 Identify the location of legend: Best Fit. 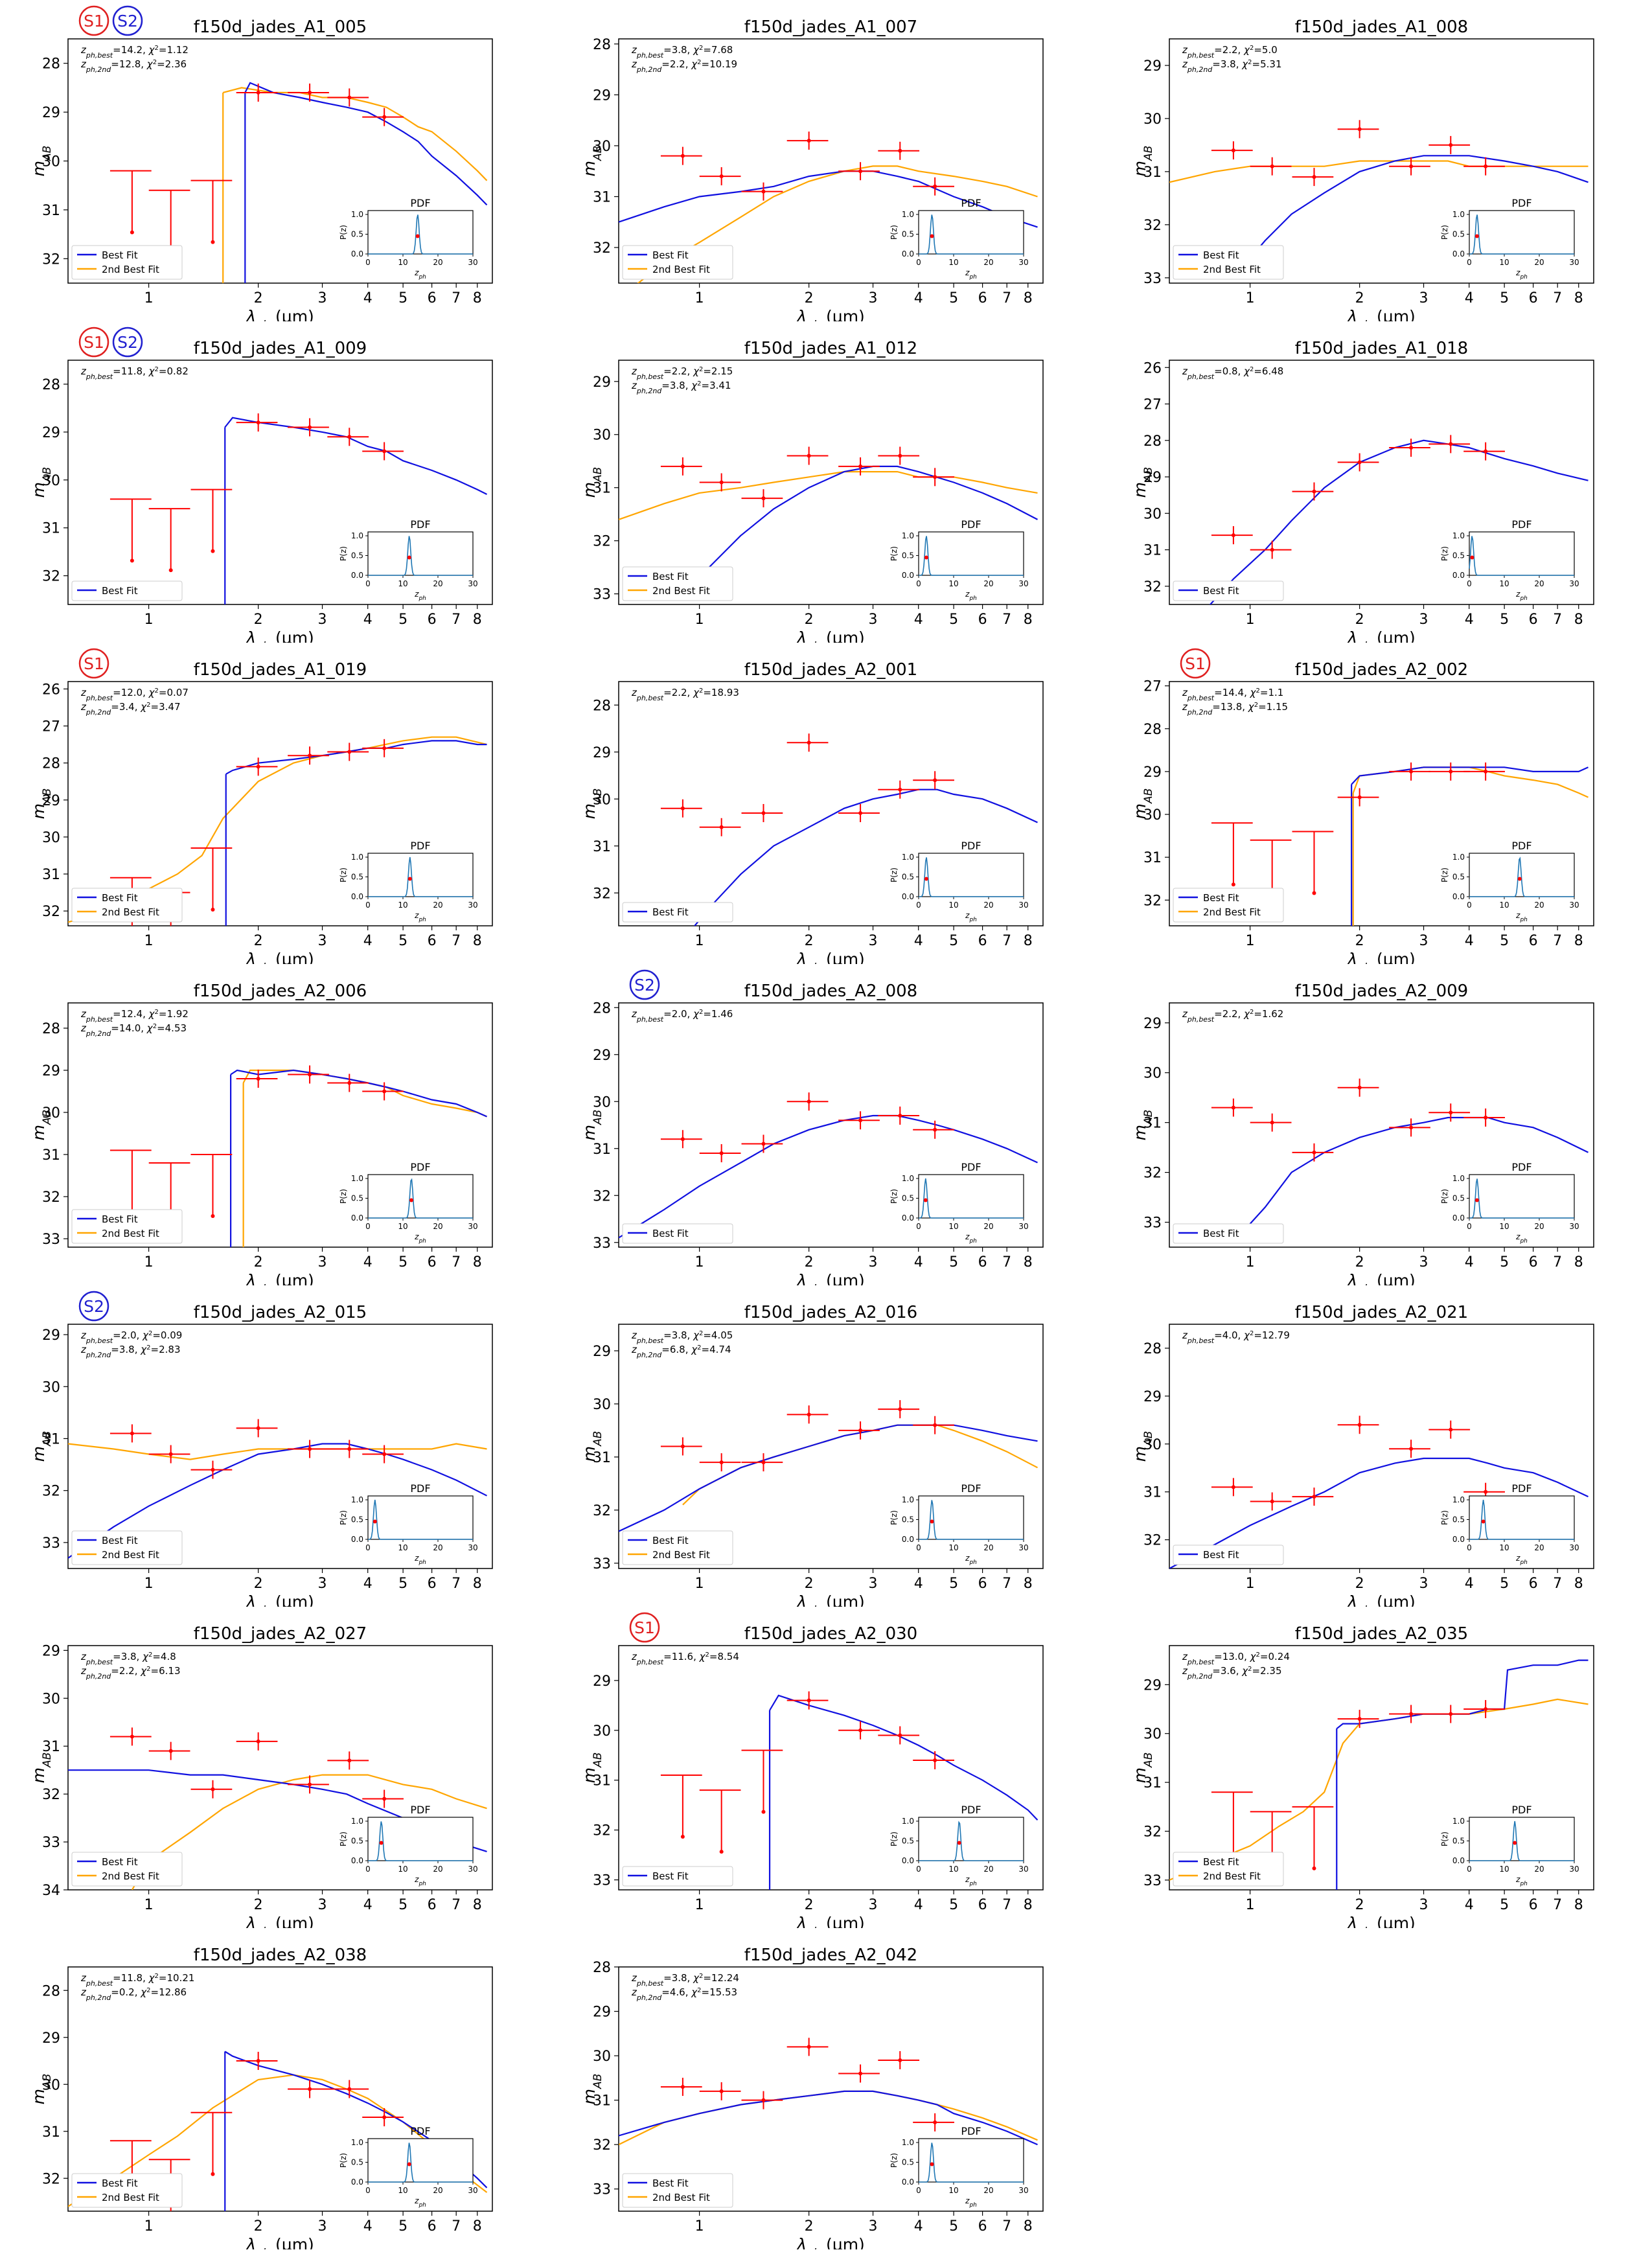
(677, 1233).